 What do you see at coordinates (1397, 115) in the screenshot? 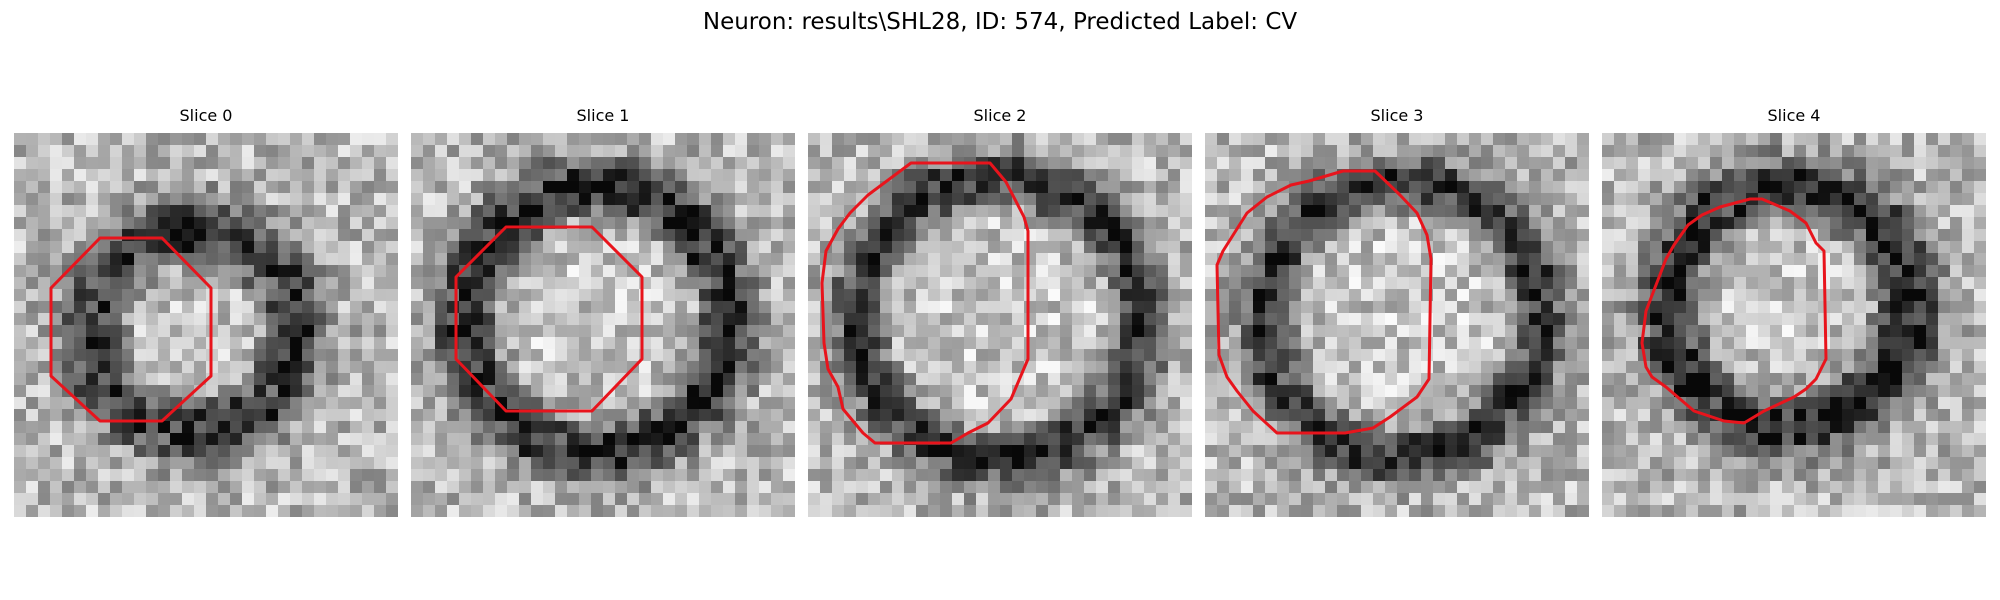
I see `panel-title: Slice 3` at bounding box center [1397, 115].